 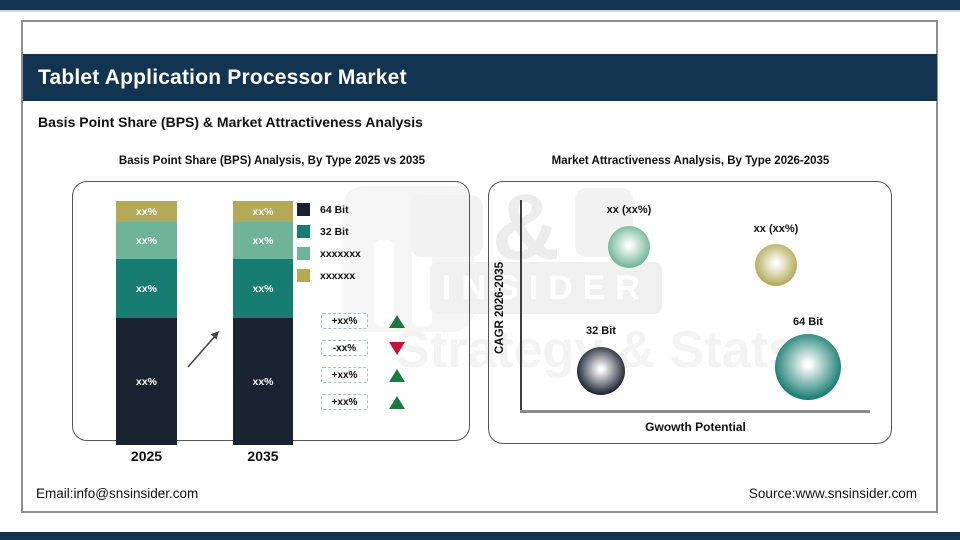 I want to click on legend-label: 32 Bit, so click(x=334, y=231).